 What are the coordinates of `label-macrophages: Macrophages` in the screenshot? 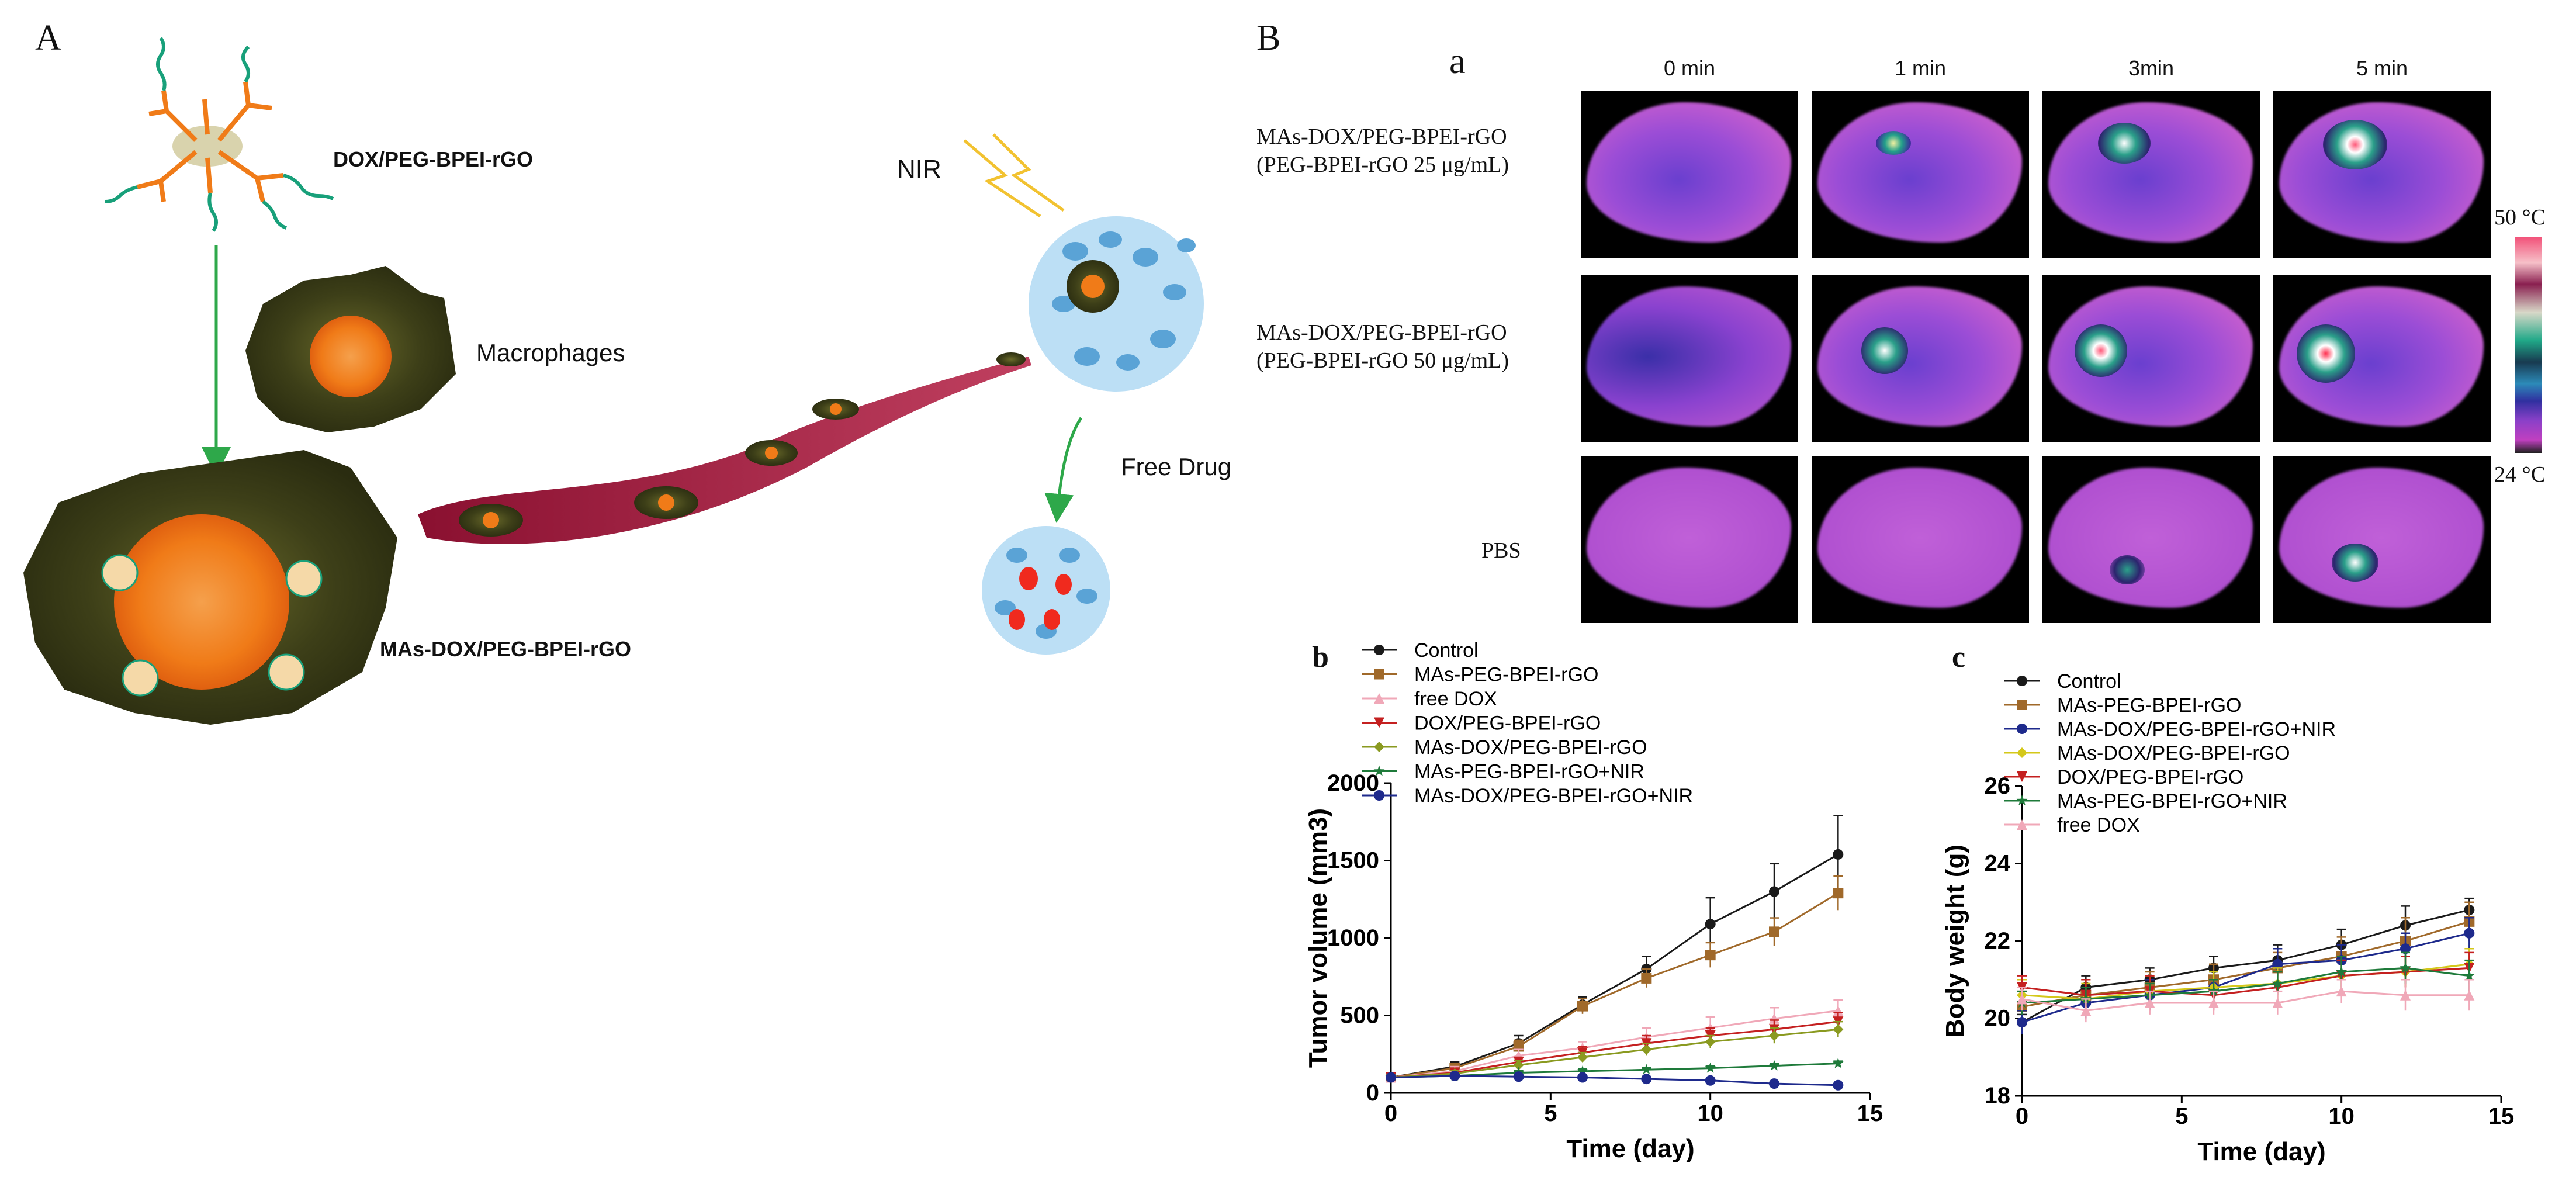 It's located at (551, 352).